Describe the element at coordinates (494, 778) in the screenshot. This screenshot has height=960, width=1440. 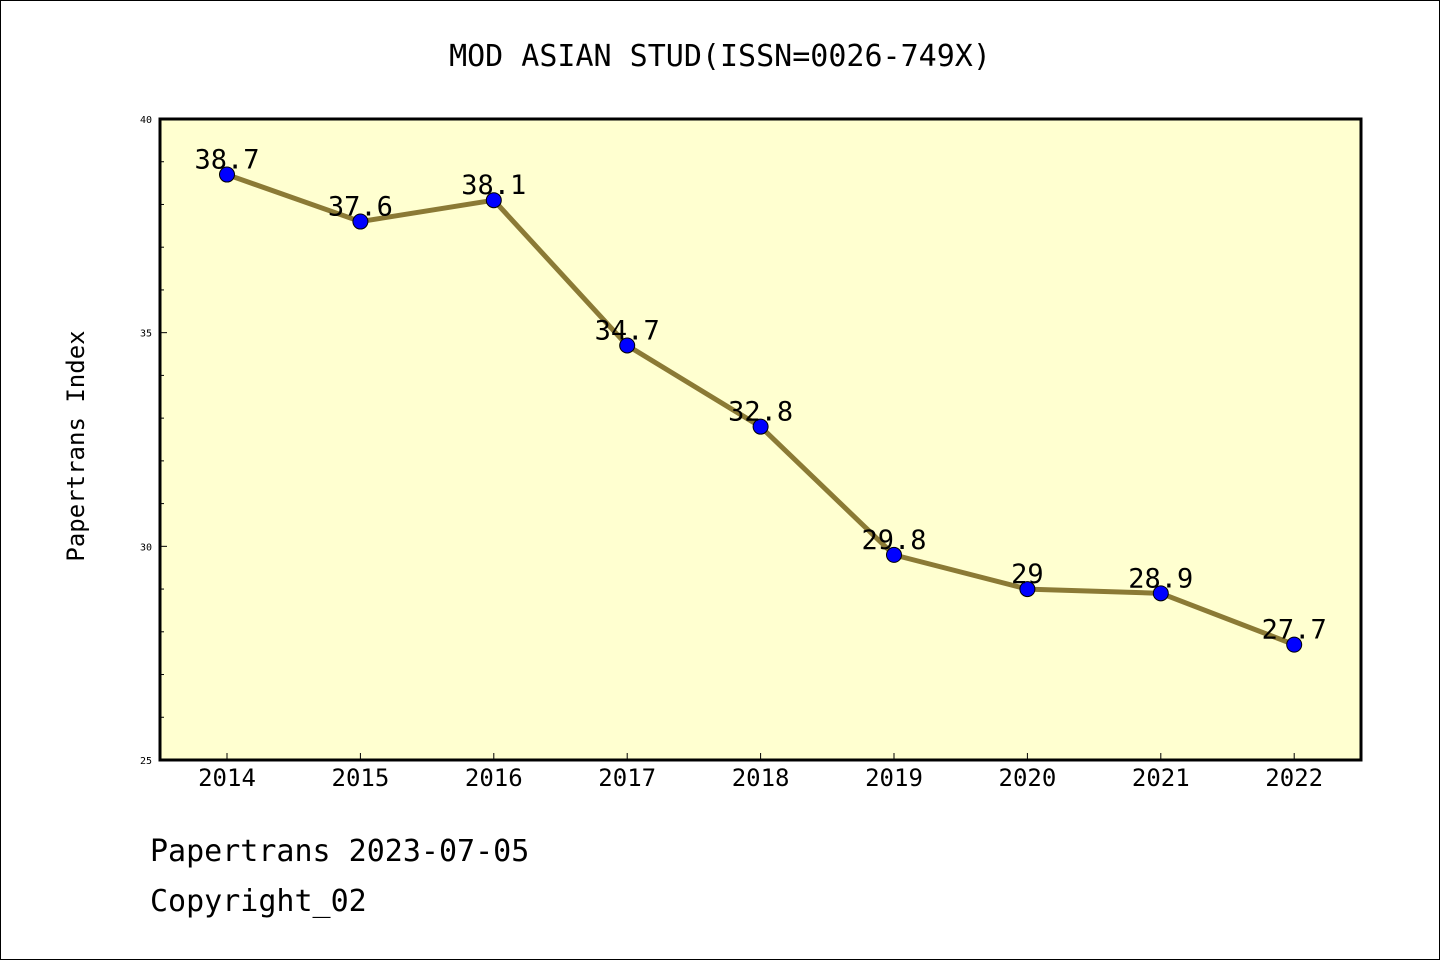
I see `x-tick-label: 2016` at that location.